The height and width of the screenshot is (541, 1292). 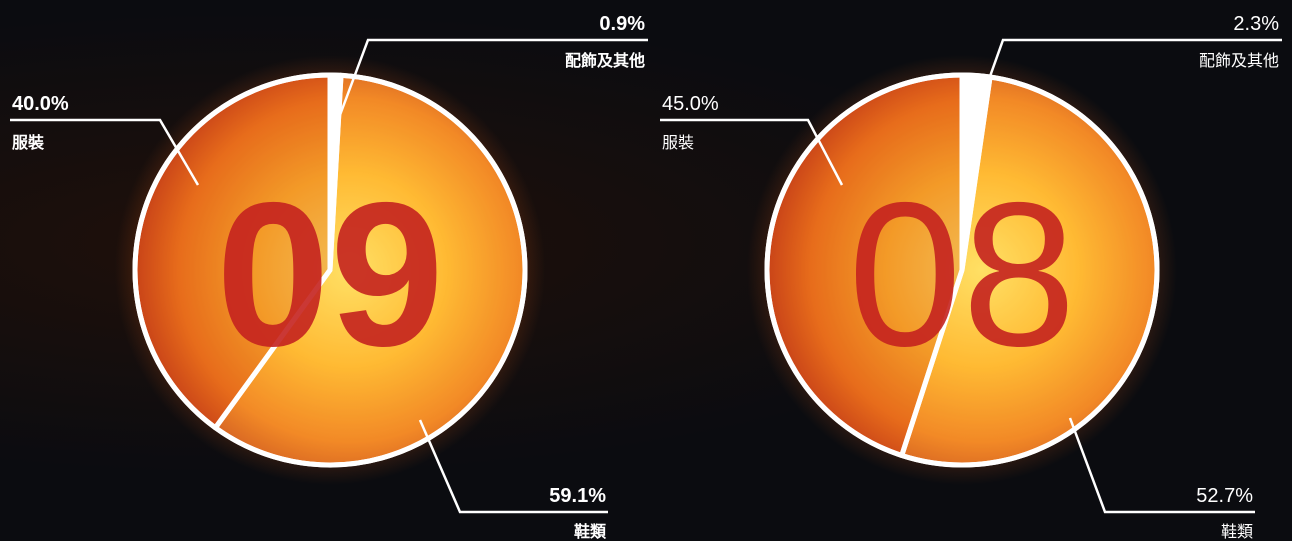 I want to click on year-number: 09, so click(x=330, y=274).